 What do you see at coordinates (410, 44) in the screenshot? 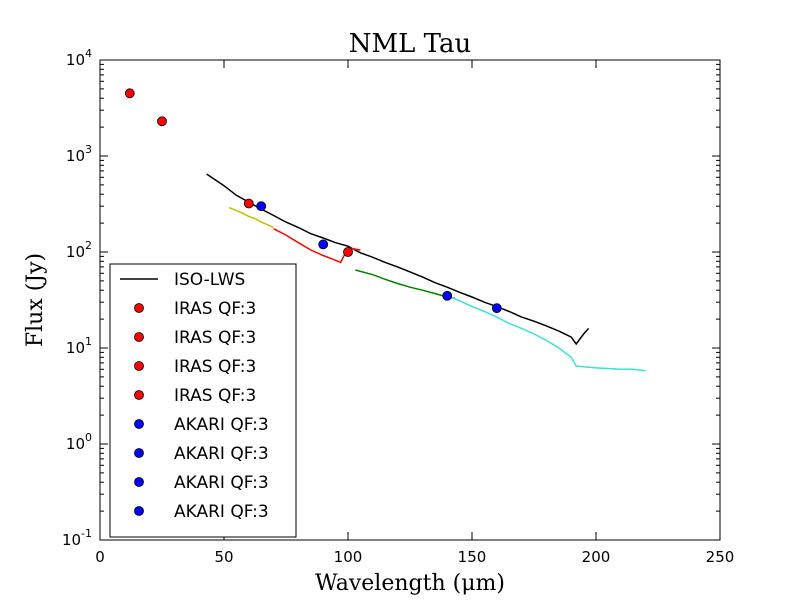
I see `chart-title: NML Tau` at bounding box center [410, 44].